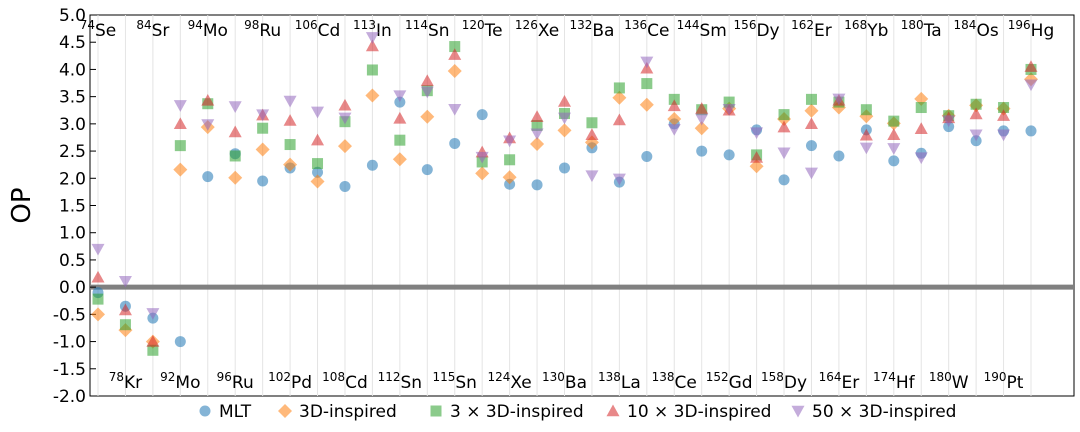 Image resolution: width=1080 pixels, height=432 pixels. What do you see at coordinates (509, 381) in the screenshot?
I see `nucleus-label: 124Xe` at bounding box center [509, 381].